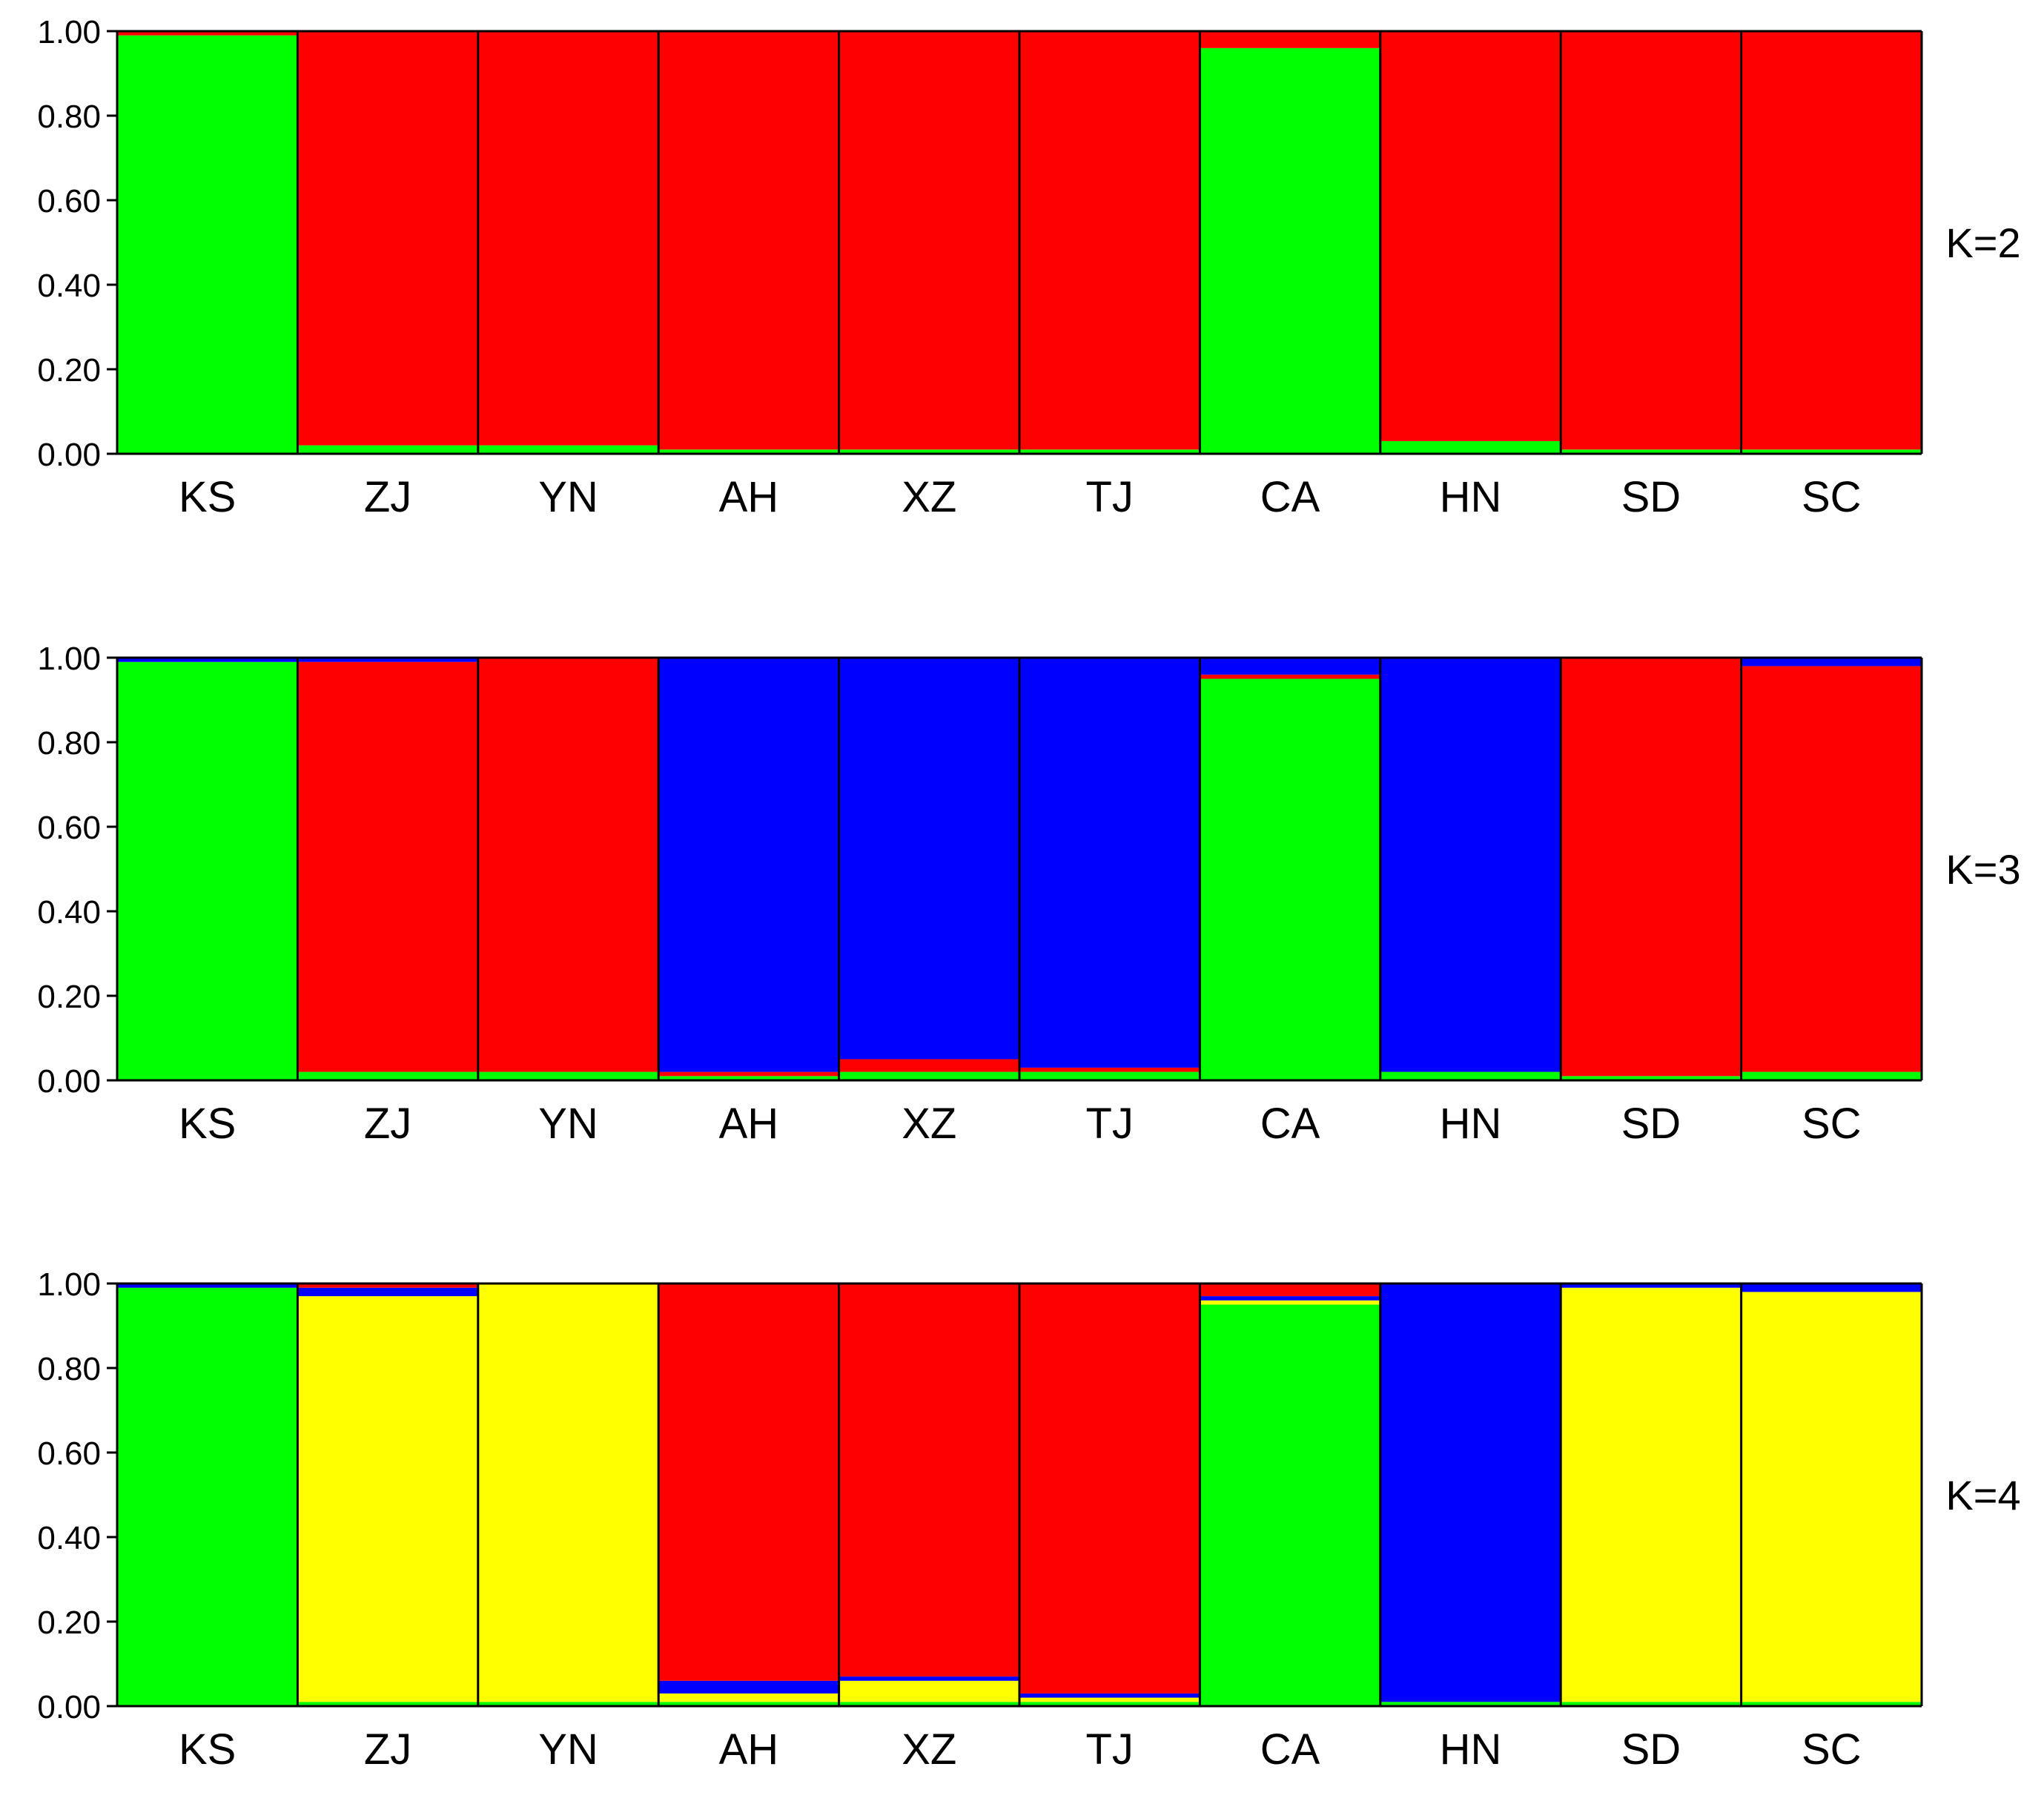 The image size is (2044, 1804). What do you see at coordinates (1290, 1749) in the screenshot?
I see `k4-category-label-ca: CA` at bounding box center [1290, 1749].